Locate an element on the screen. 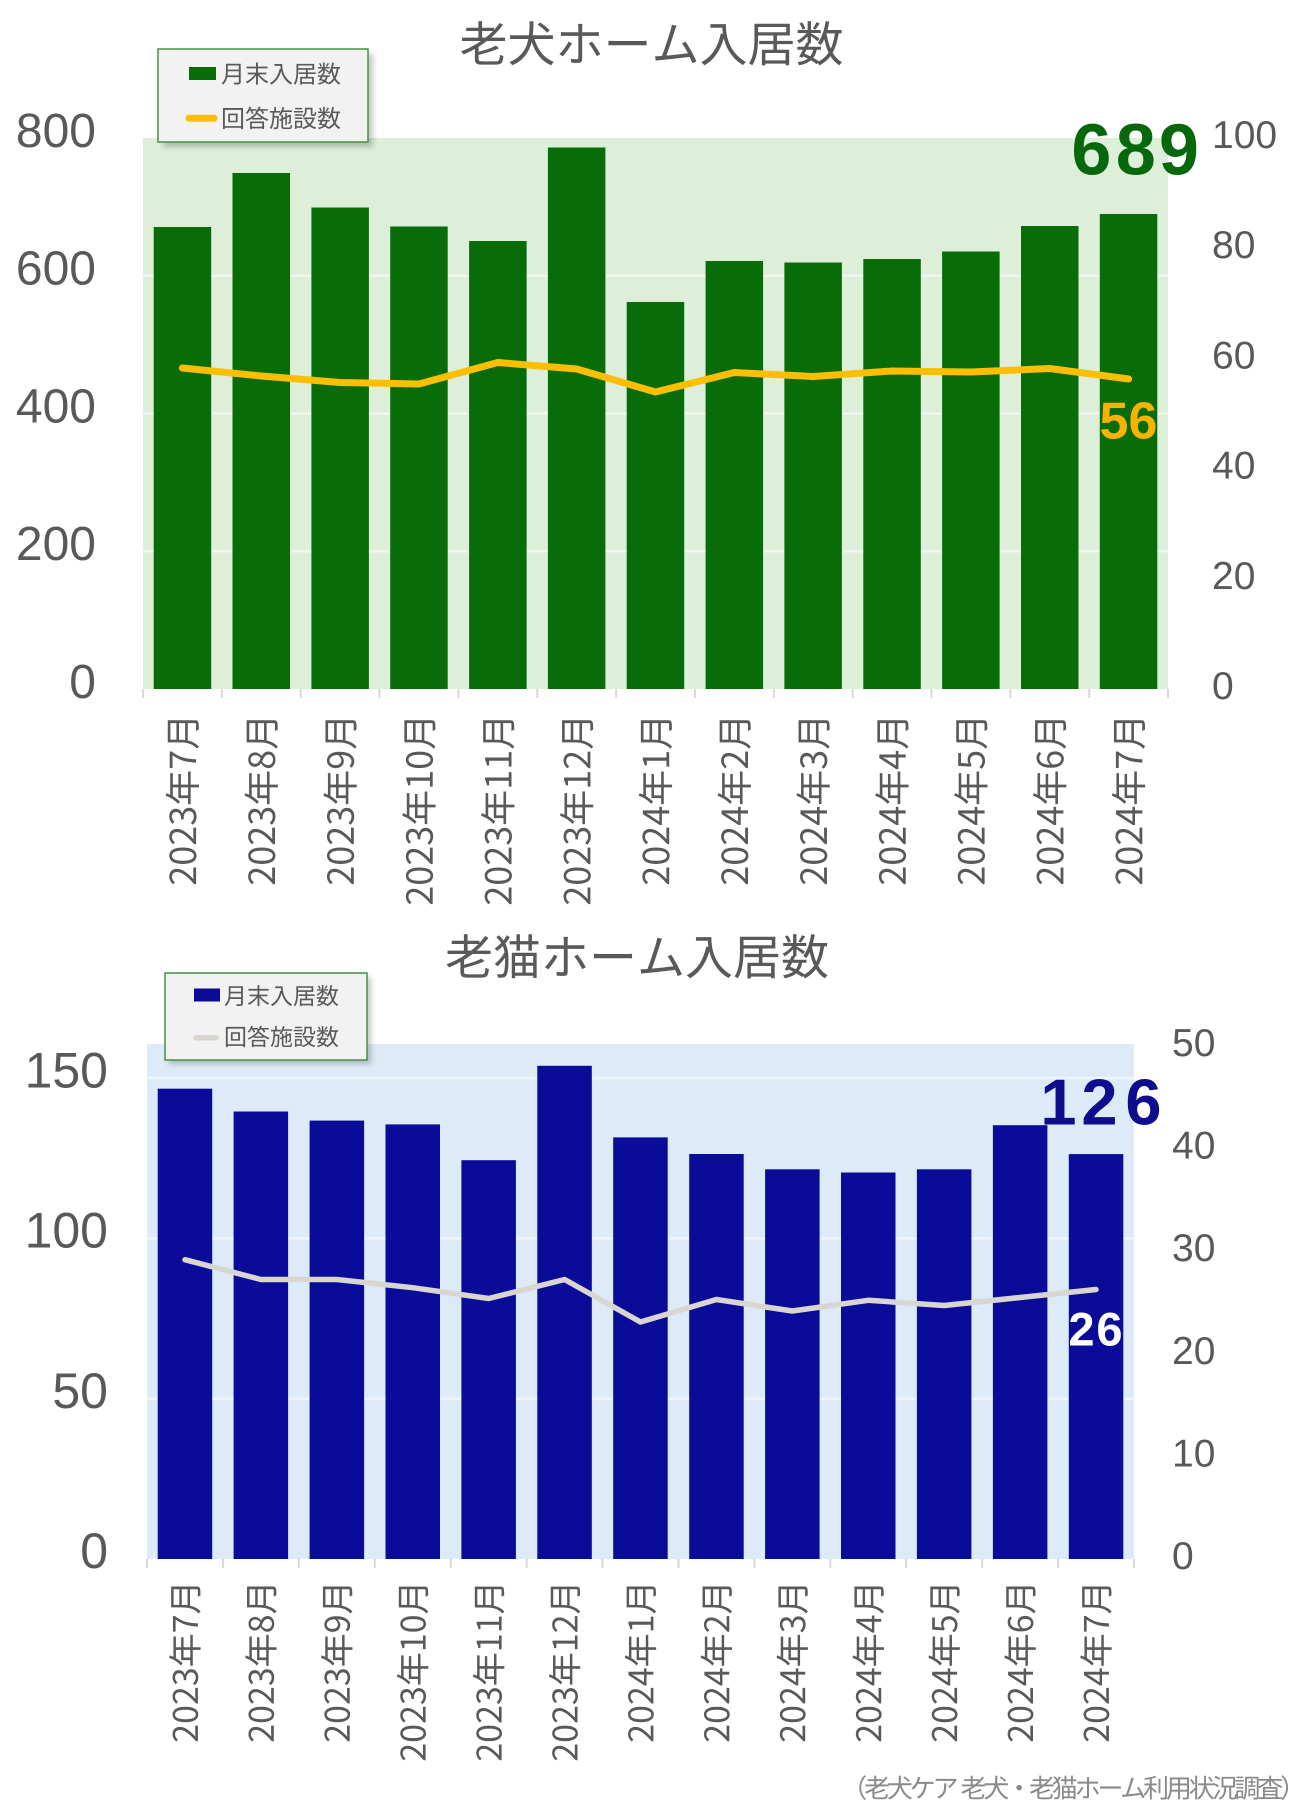  svg-text: 1 is located at coordinates (1058, 1102).